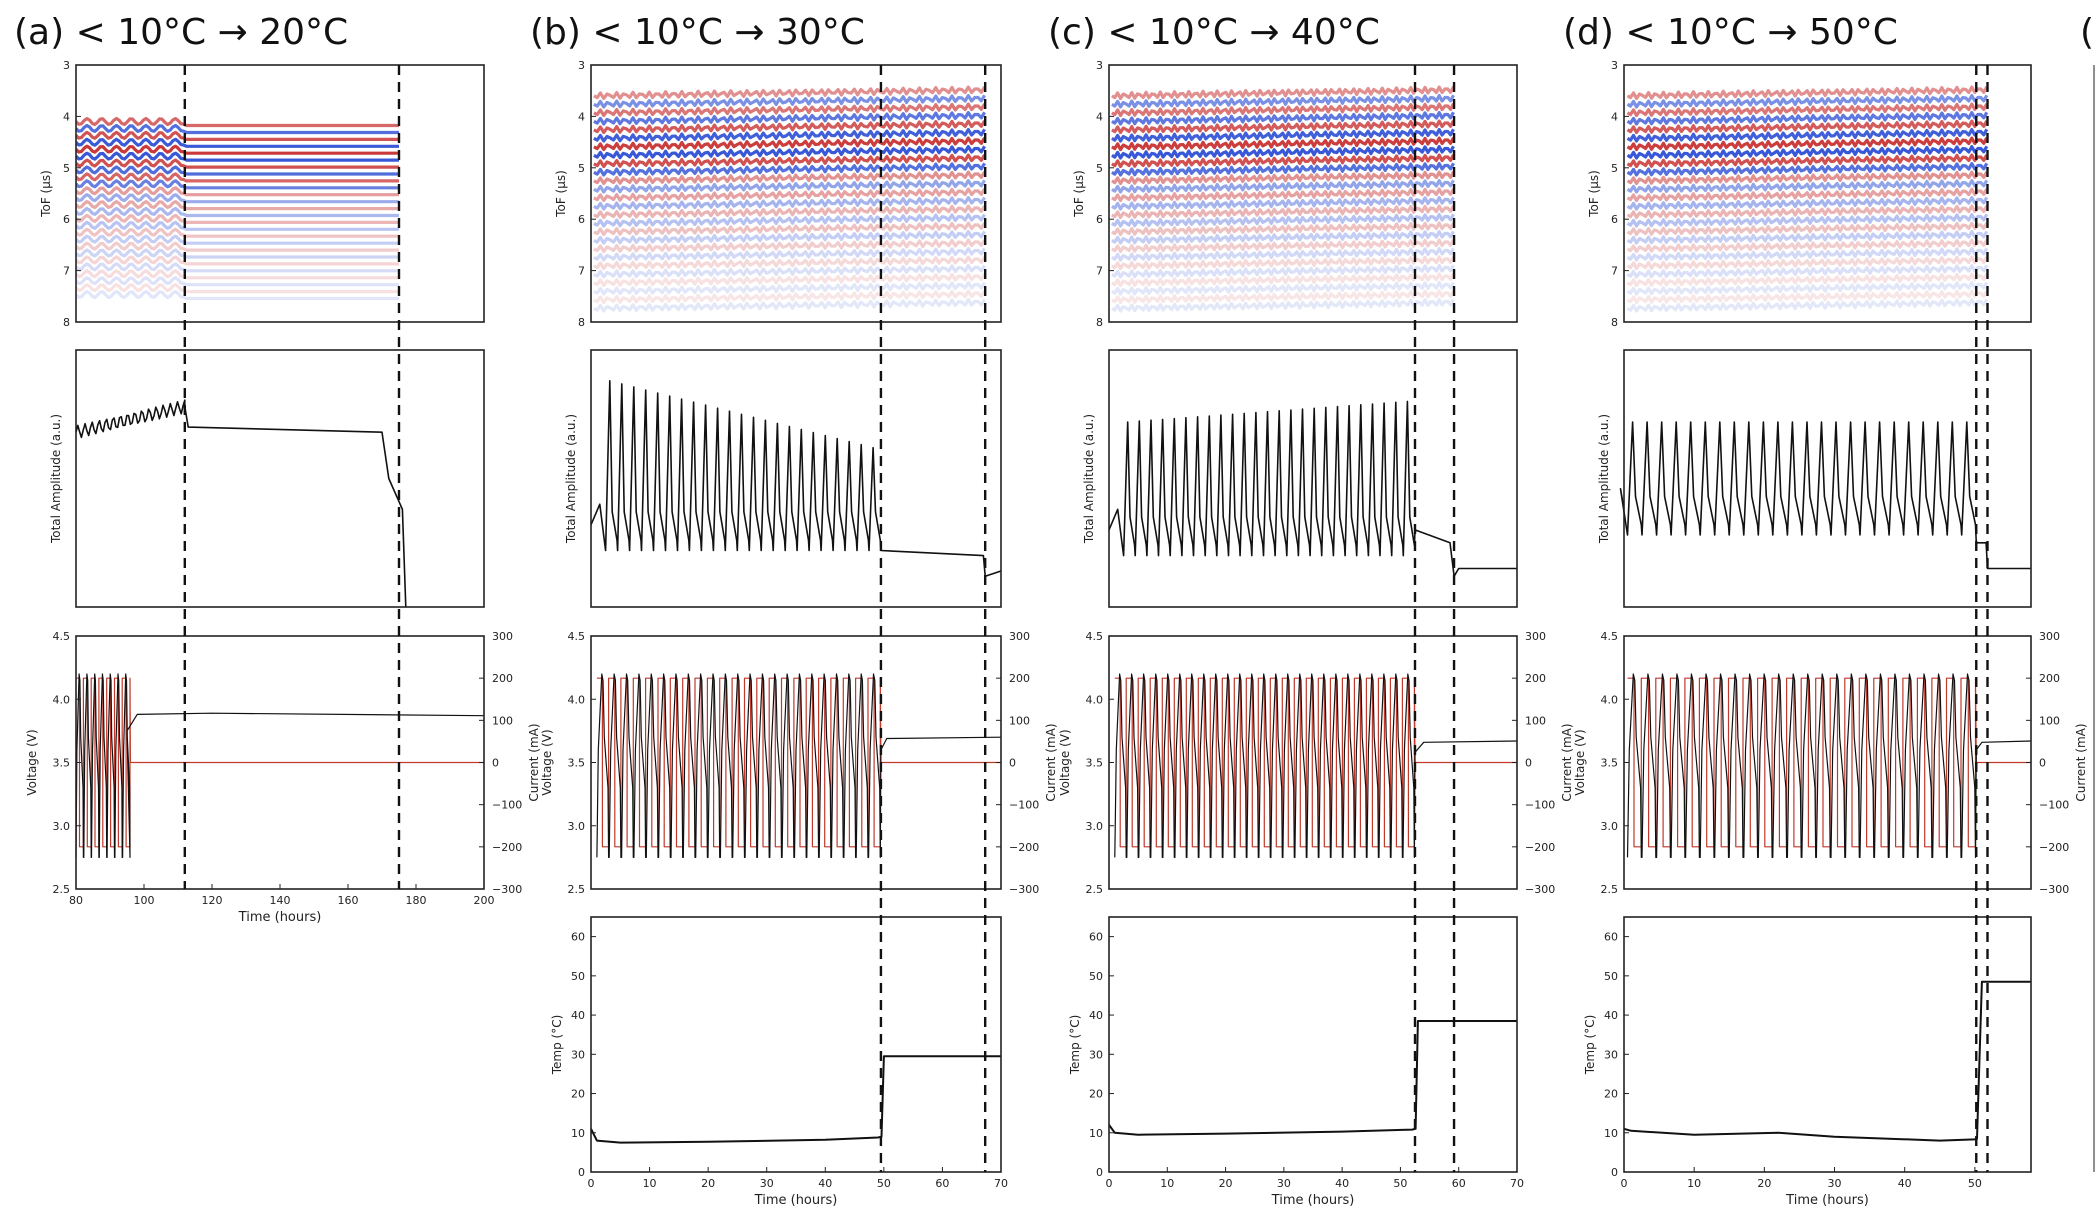  Describe the element at coordinates (1594, 194) in the screenshot. I see `panel-d-tof-ylabel: ToF (μs)` at that location.